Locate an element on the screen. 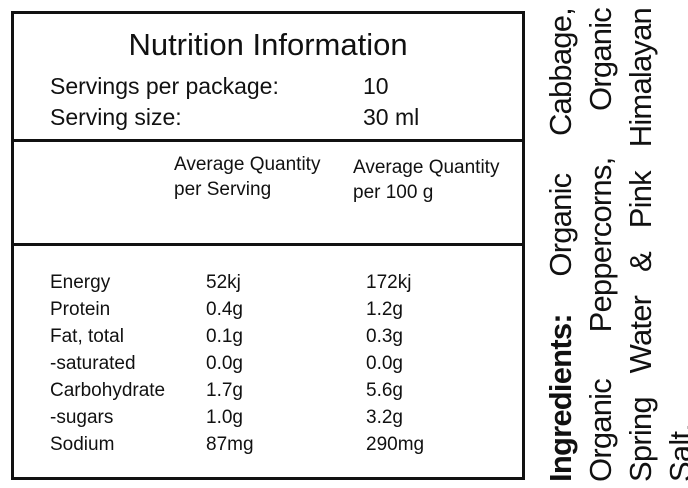 The width and height of the screenshot is (688, 488). servings-label: Servings per package: is located at coordinates (164, 86).